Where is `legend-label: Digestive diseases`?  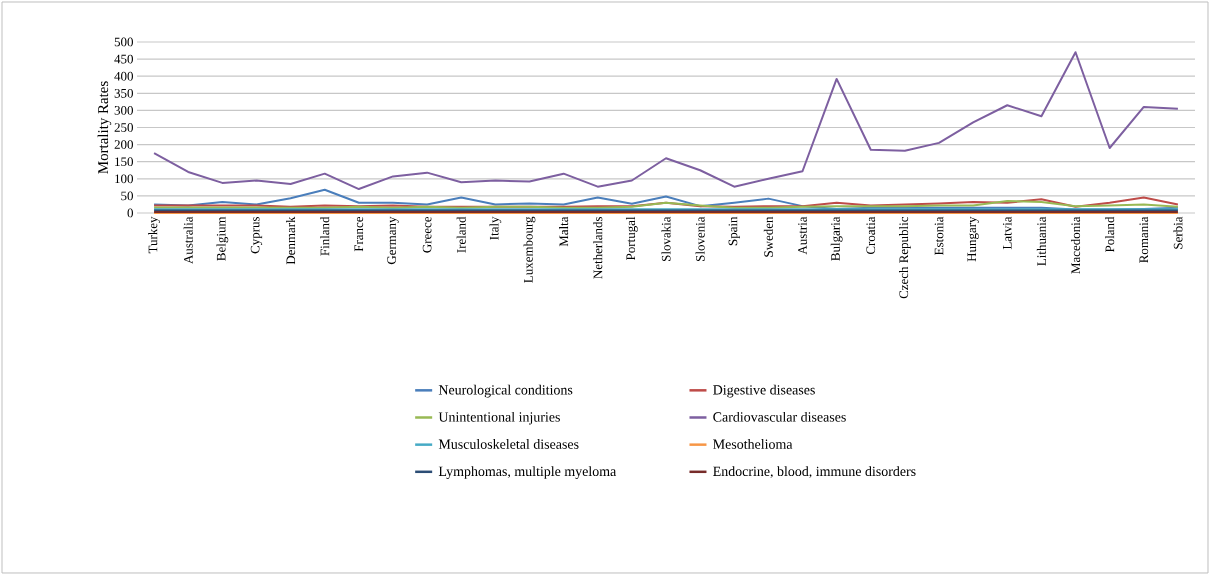
legend-label: Digestive diseases is located at coordinates (764, 391).